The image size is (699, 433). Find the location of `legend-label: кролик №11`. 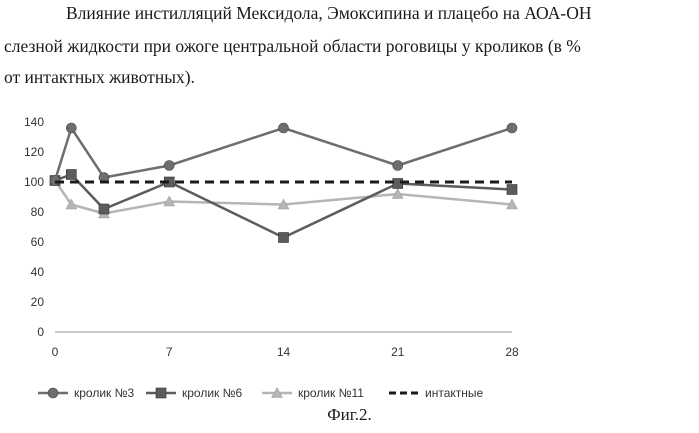

legend-label: кролик №11 is located at coordinates (331, 393).